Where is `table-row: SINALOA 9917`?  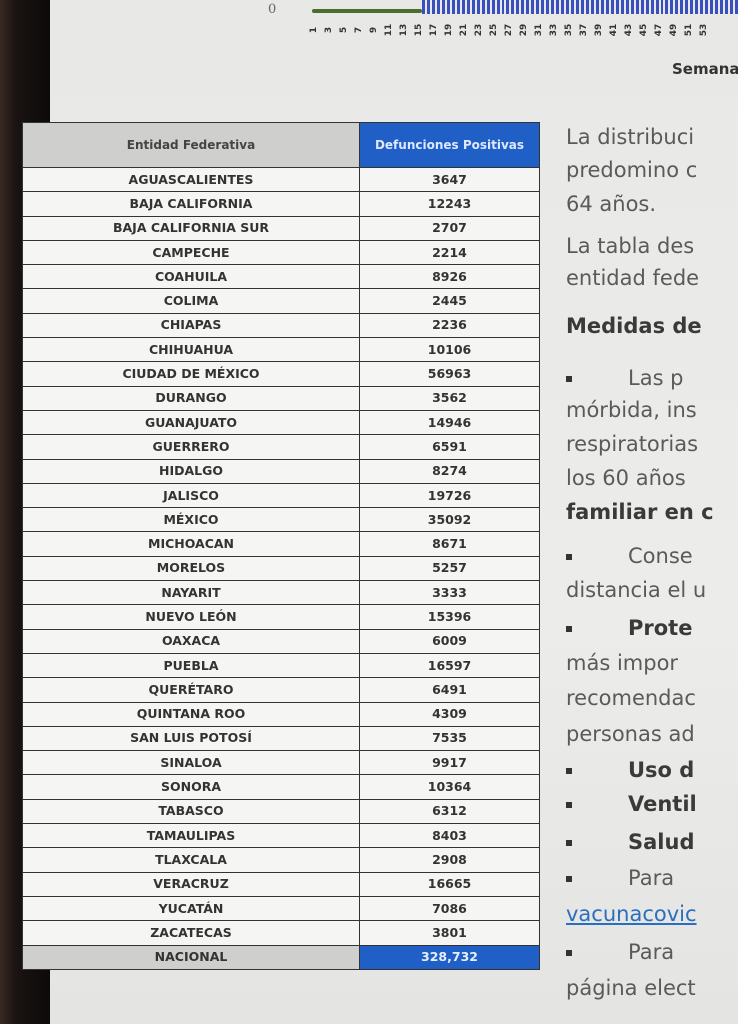
table-row: SINALOA 9917 is located at coordinates (281, 763).